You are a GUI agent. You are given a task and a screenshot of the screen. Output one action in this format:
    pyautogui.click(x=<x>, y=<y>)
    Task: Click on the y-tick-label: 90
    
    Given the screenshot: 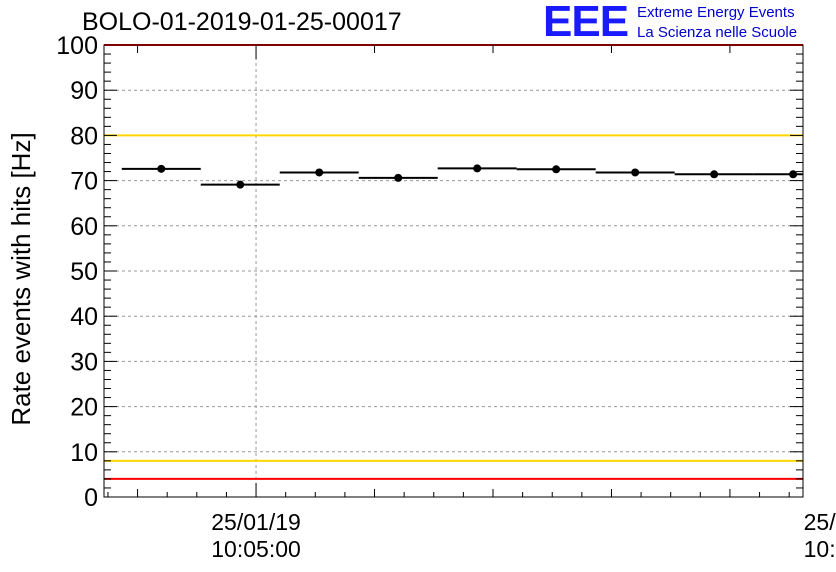 What is the action you would take?
    pyautogui.click(x=84, y=91)
    